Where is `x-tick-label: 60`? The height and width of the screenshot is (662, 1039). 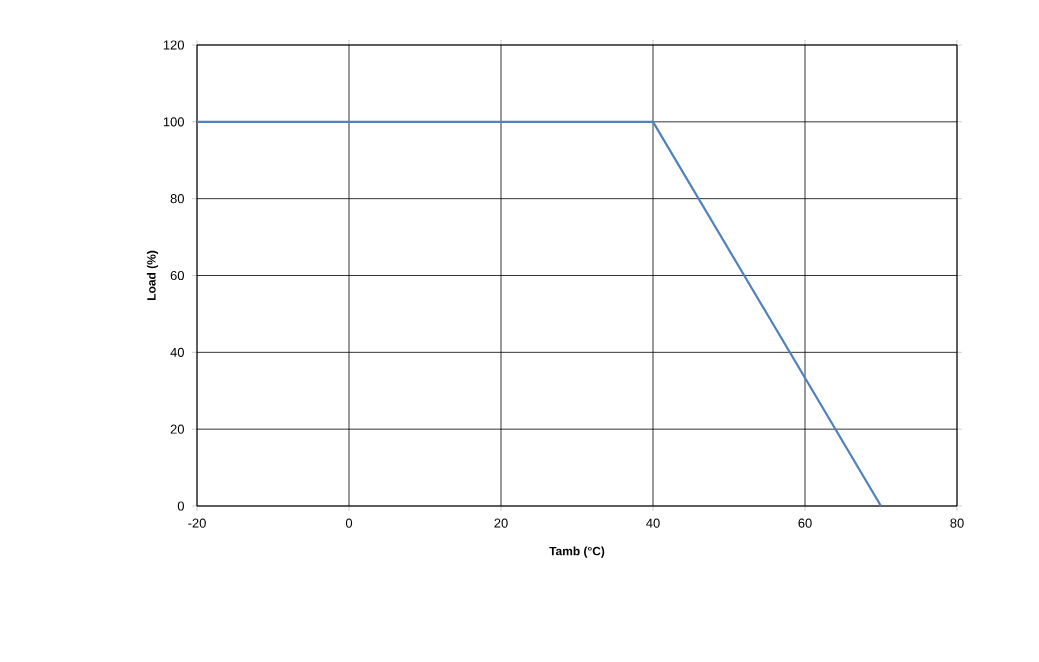 x-tick-label: 60 is located at coordinates (805, 523).